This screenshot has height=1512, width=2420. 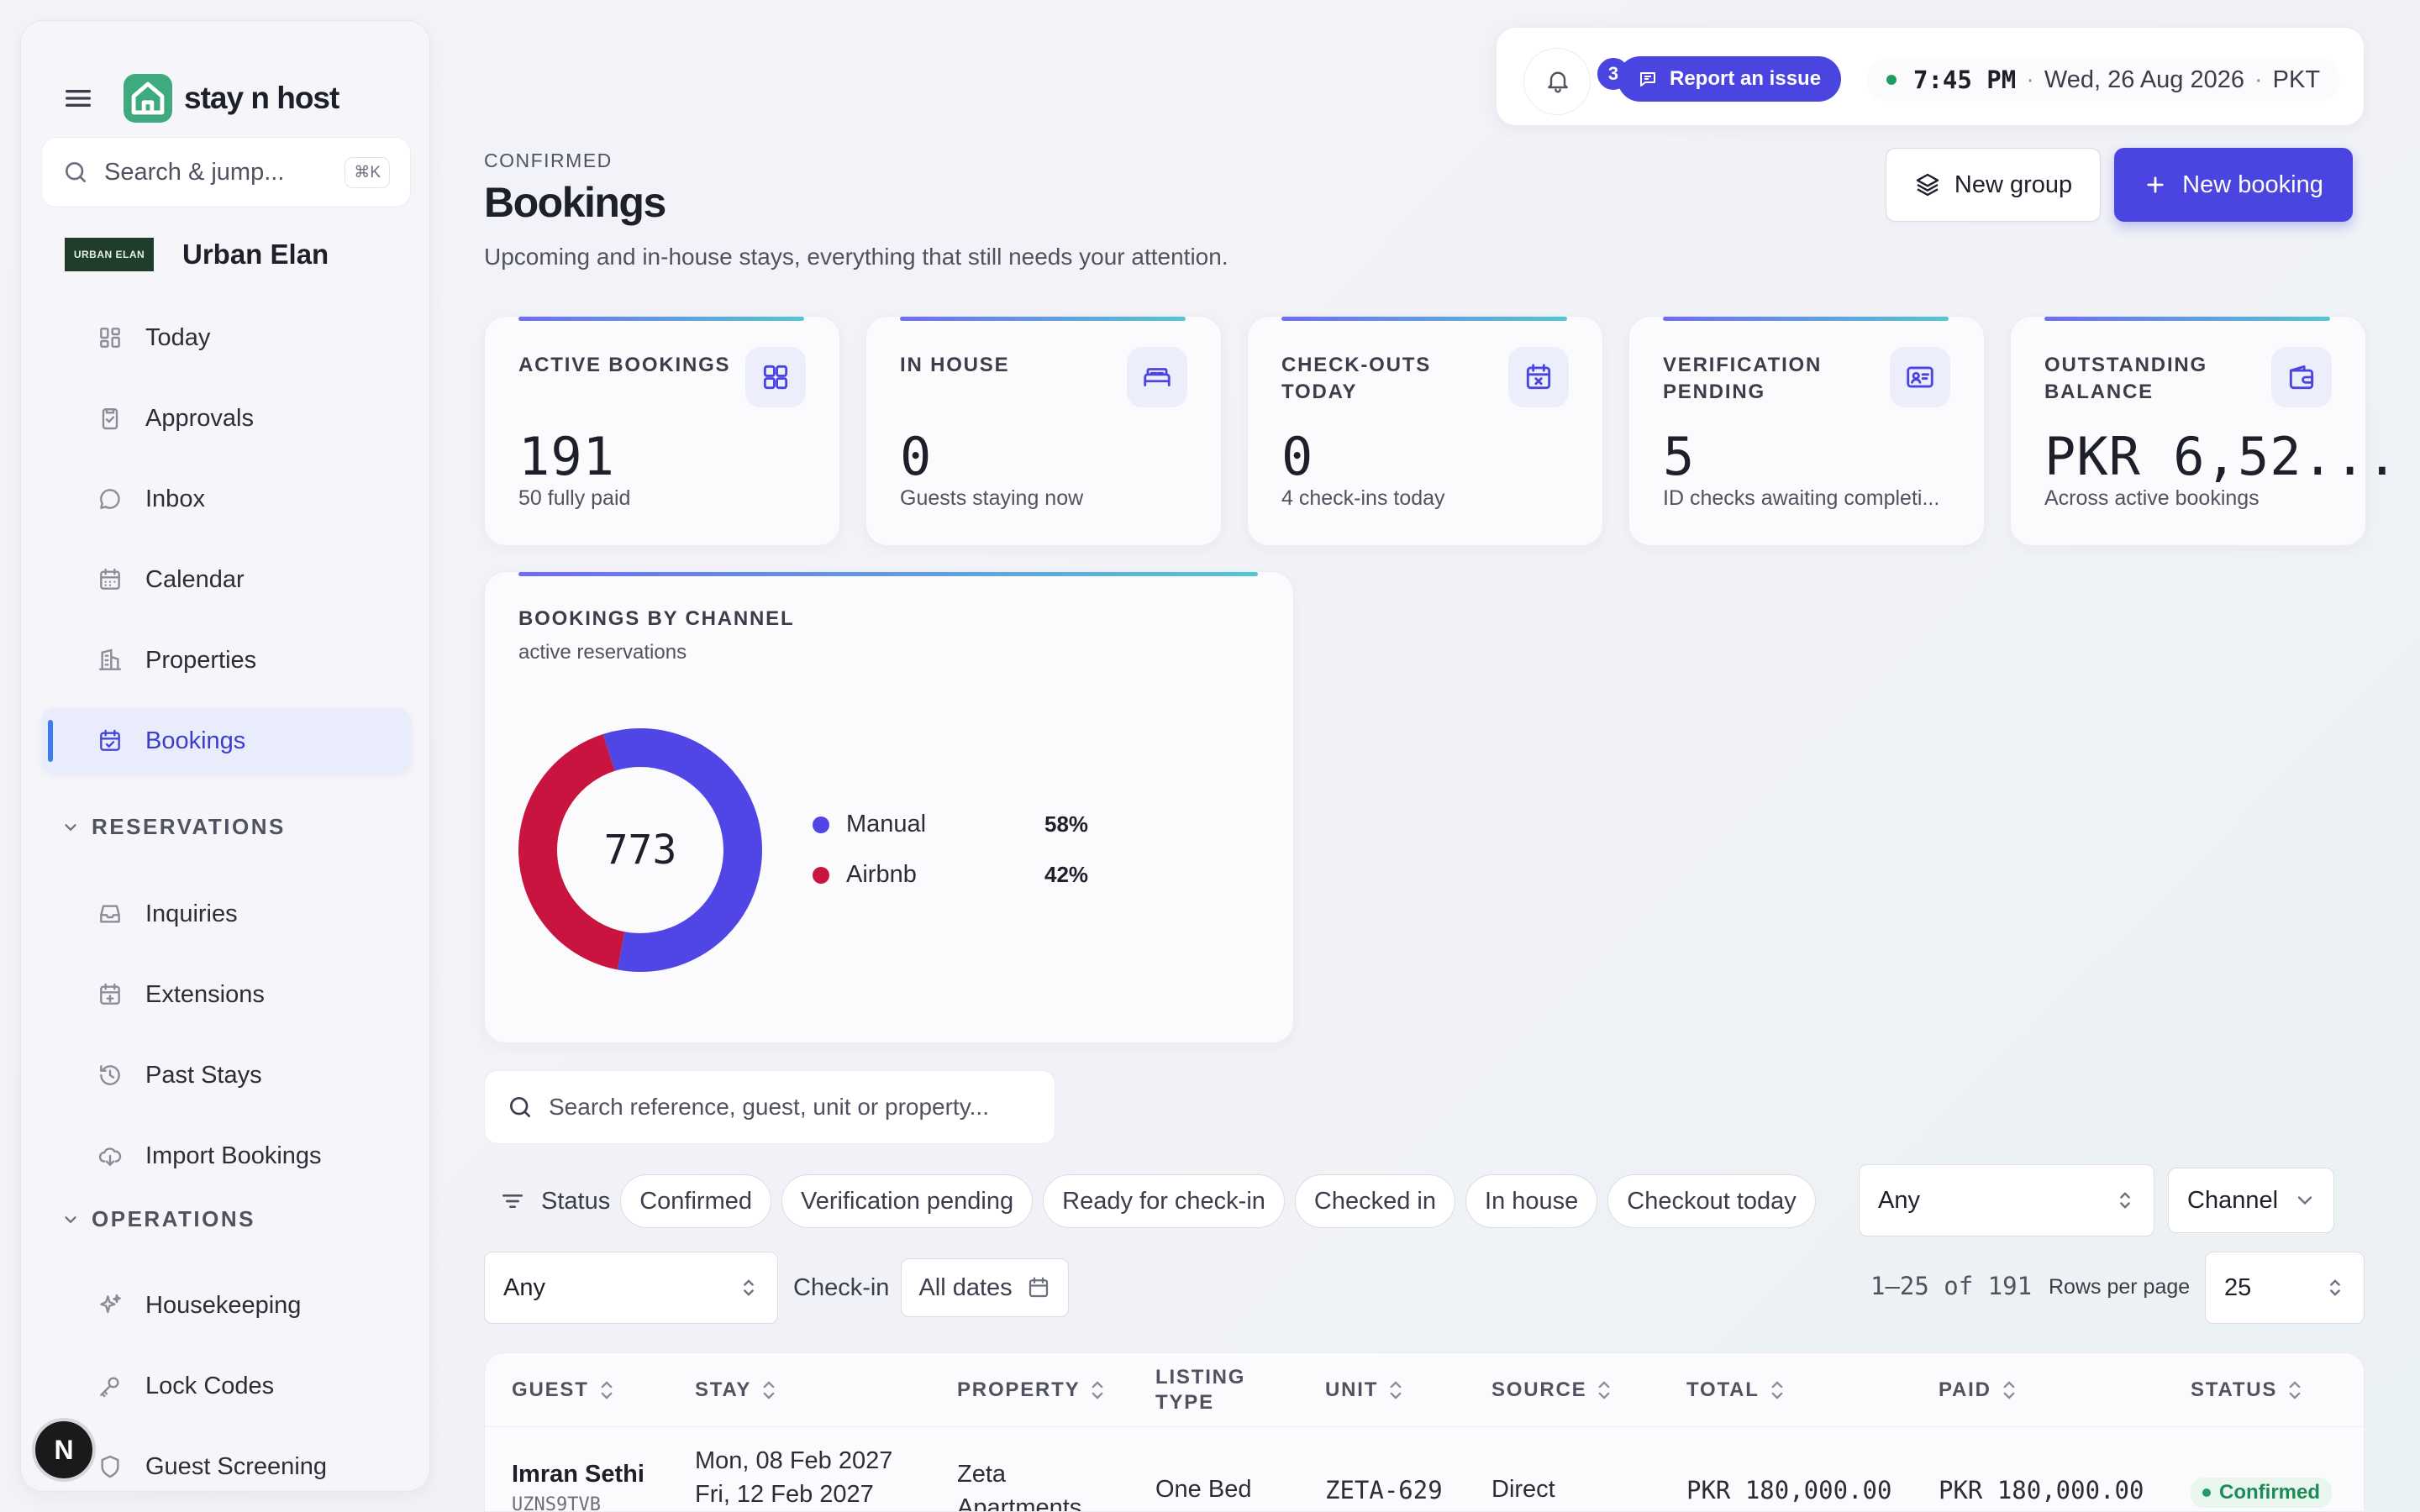 What do you see at coordinates (631, 1288) in the screenshot?
I see `secondary-select: Any` at bounding box center [631, 1288].